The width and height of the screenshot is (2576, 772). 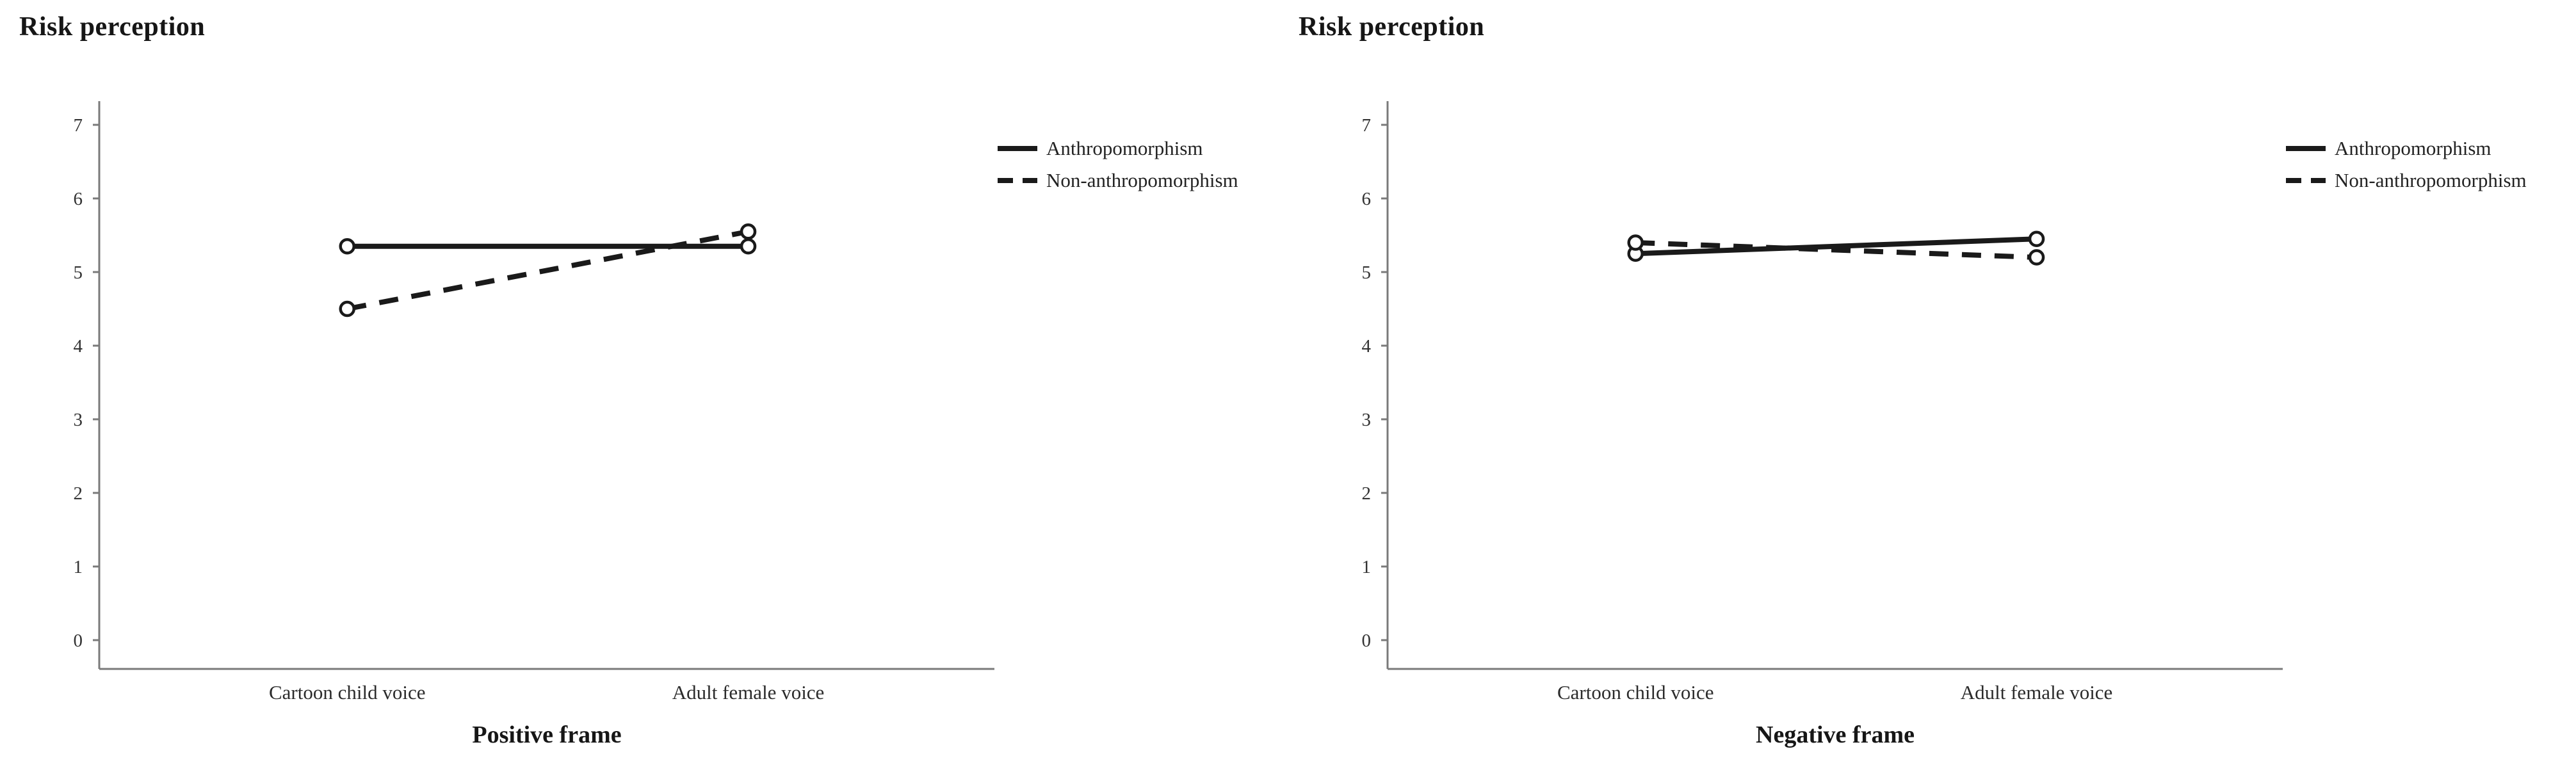 What do you see at coordinates (547, 734) in the screenshot?
I see `x-axis-title: Positive frame` at bounding box center [547, 734].